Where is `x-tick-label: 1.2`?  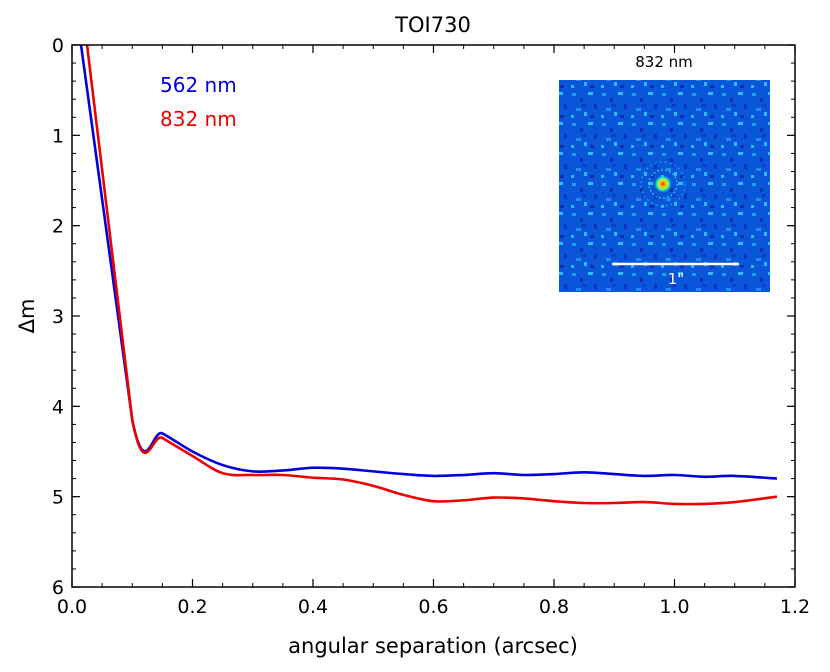 x-tick-label: 1.2 is located at coordinates (795, 607).